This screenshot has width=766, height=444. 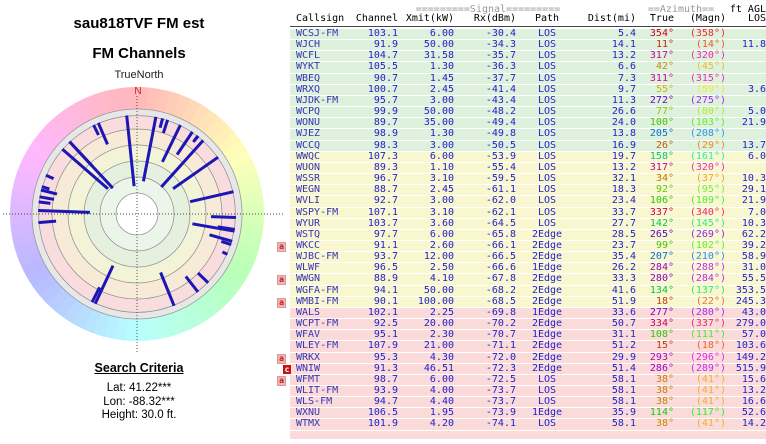 I want to click on callsign-cell: WCFL, so click(x=308, y=56).